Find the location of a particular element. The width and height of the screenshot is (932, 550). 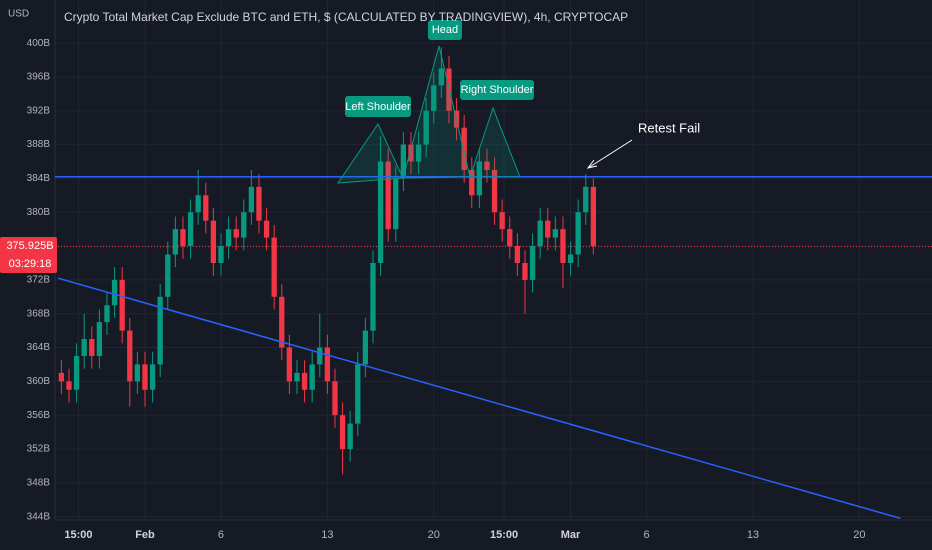

x-tick-label: Feb is located at coordinates (145, 535).